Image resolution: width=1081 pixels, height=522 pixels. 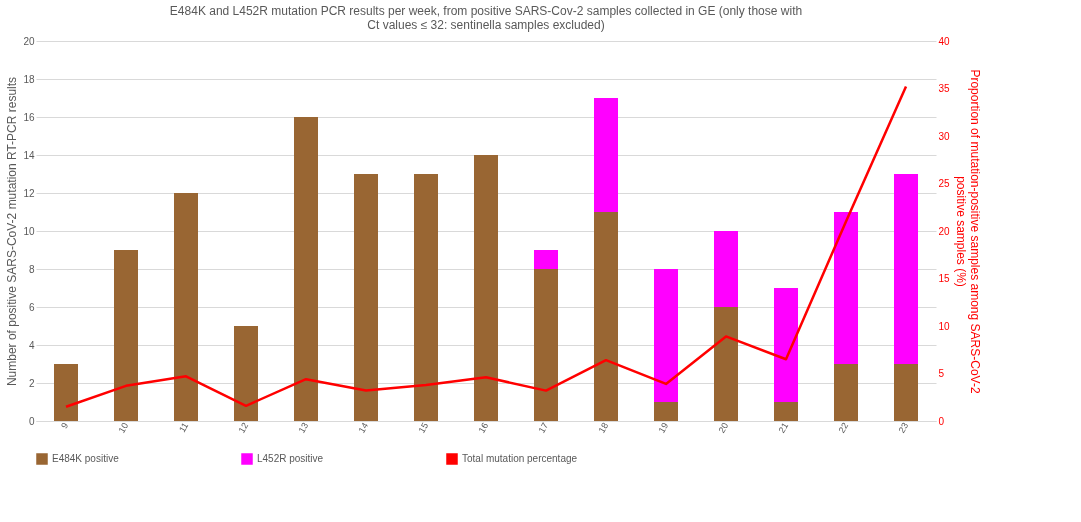 I want to click on chart-title: E484K and L452R mutation PCR results per week, from positive SARS-Cov-2 samples collected in GE (only those with Ct values ≤ 32: sentinella samples excluded), so click(x=486, y=18).